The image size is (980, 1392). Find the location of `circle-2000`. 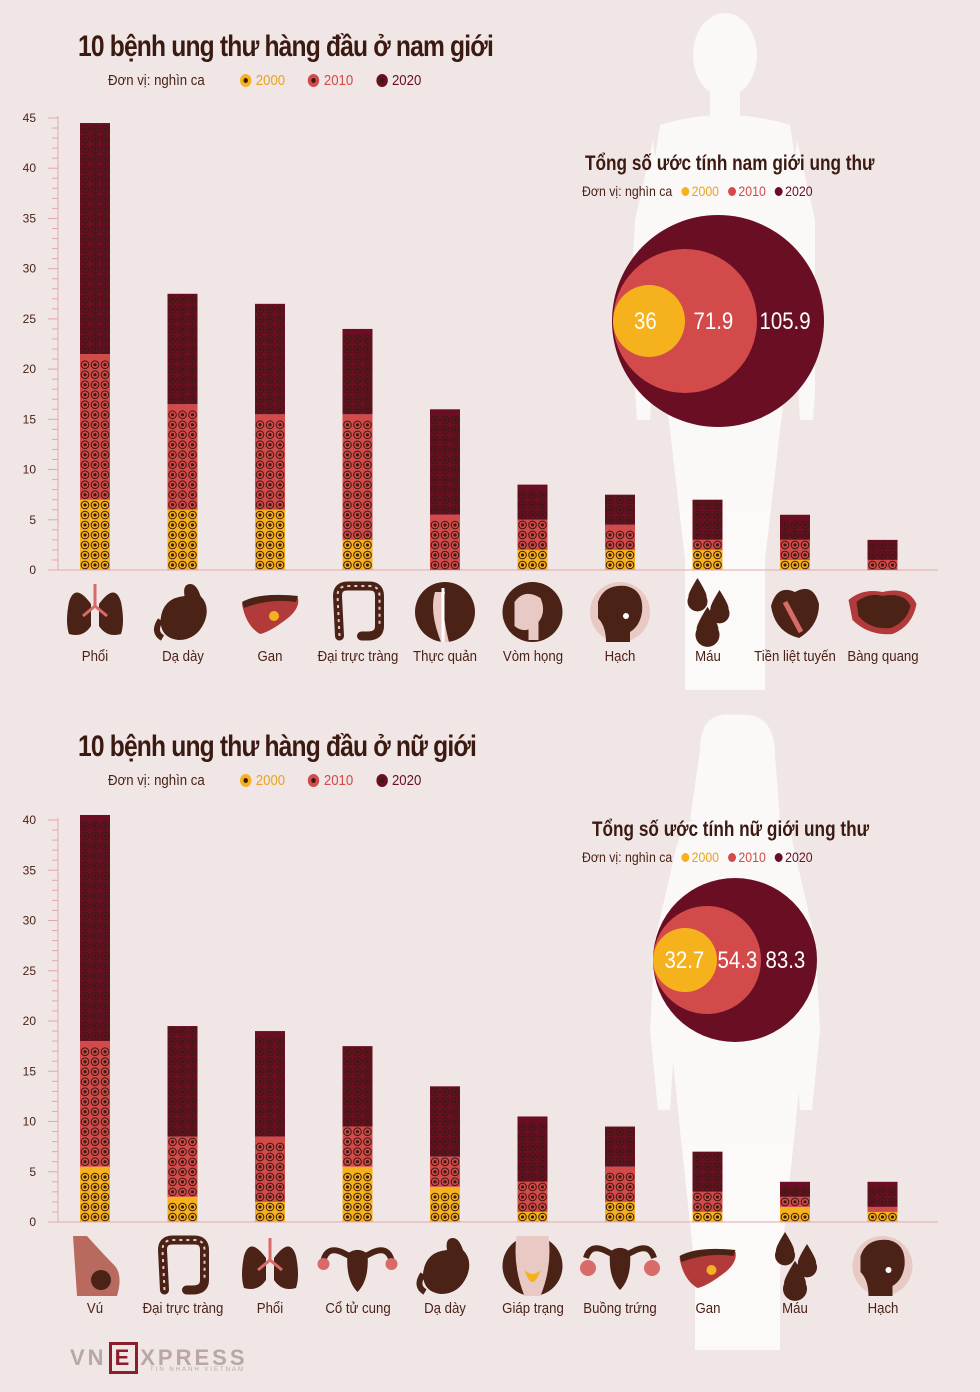

circle-2000 is located at coordinates (685, 960).